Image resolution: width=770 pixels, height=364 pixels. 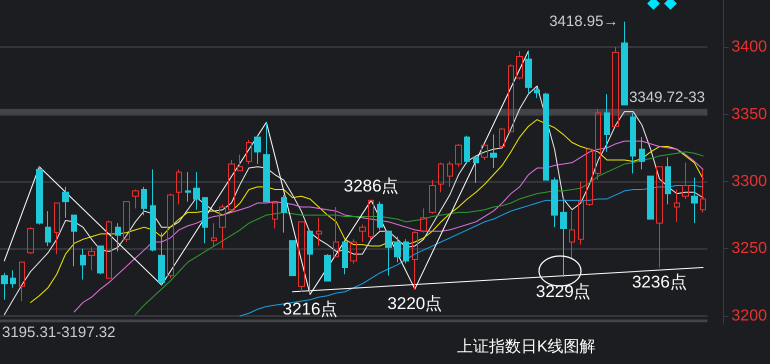 What do you see at coordinates (749, 249) in the screenshot?
I see `y-tick-label: 3250` at bounding box center [749, 249].